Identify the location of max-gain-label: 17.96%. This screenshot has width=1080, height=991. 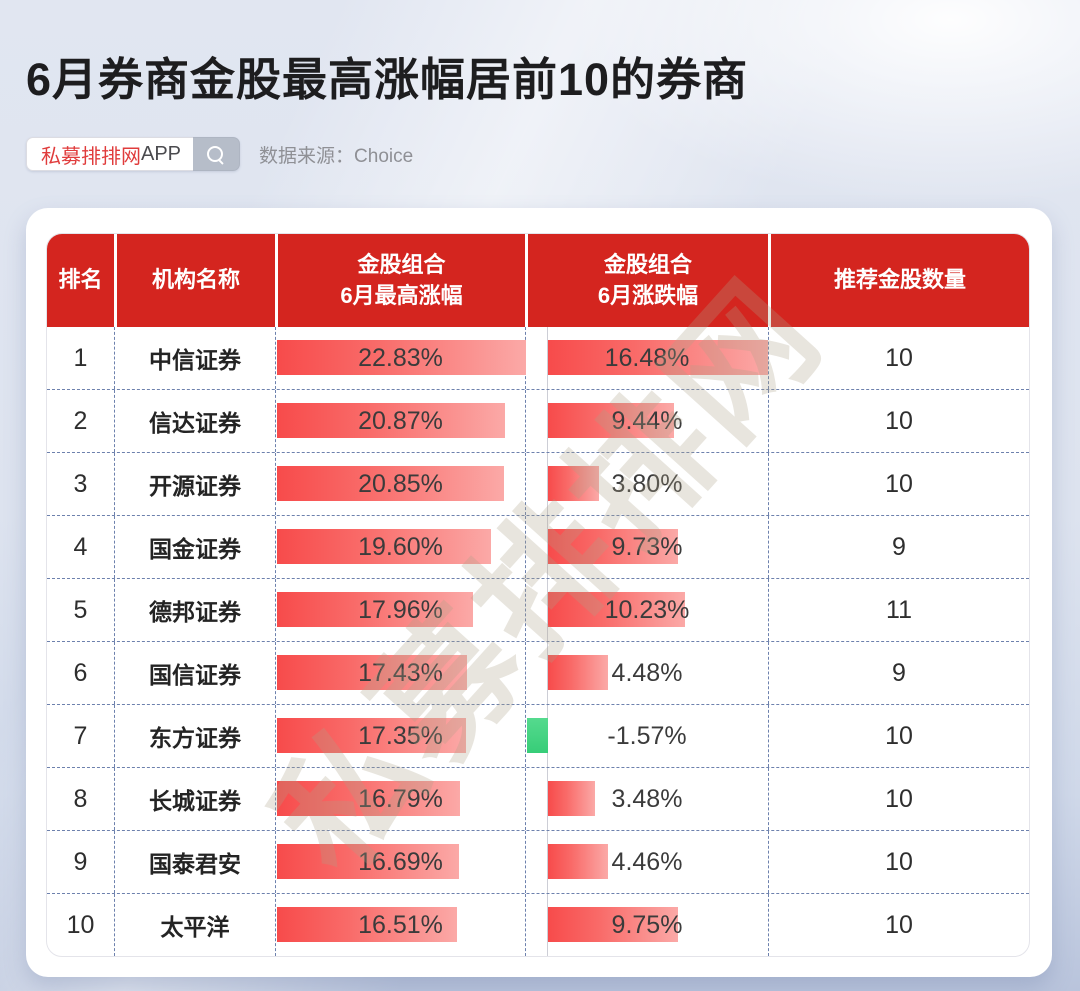
(400, 609).